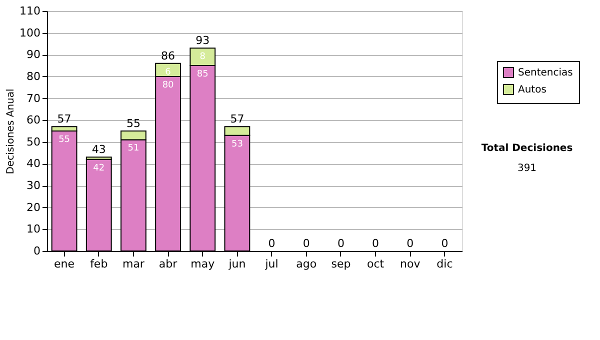 The height and width of the screenshot is (340, 600). Describe the element at coordinates (99, 264) in the screenshot. I see `x-tick-label: feb` at that location.